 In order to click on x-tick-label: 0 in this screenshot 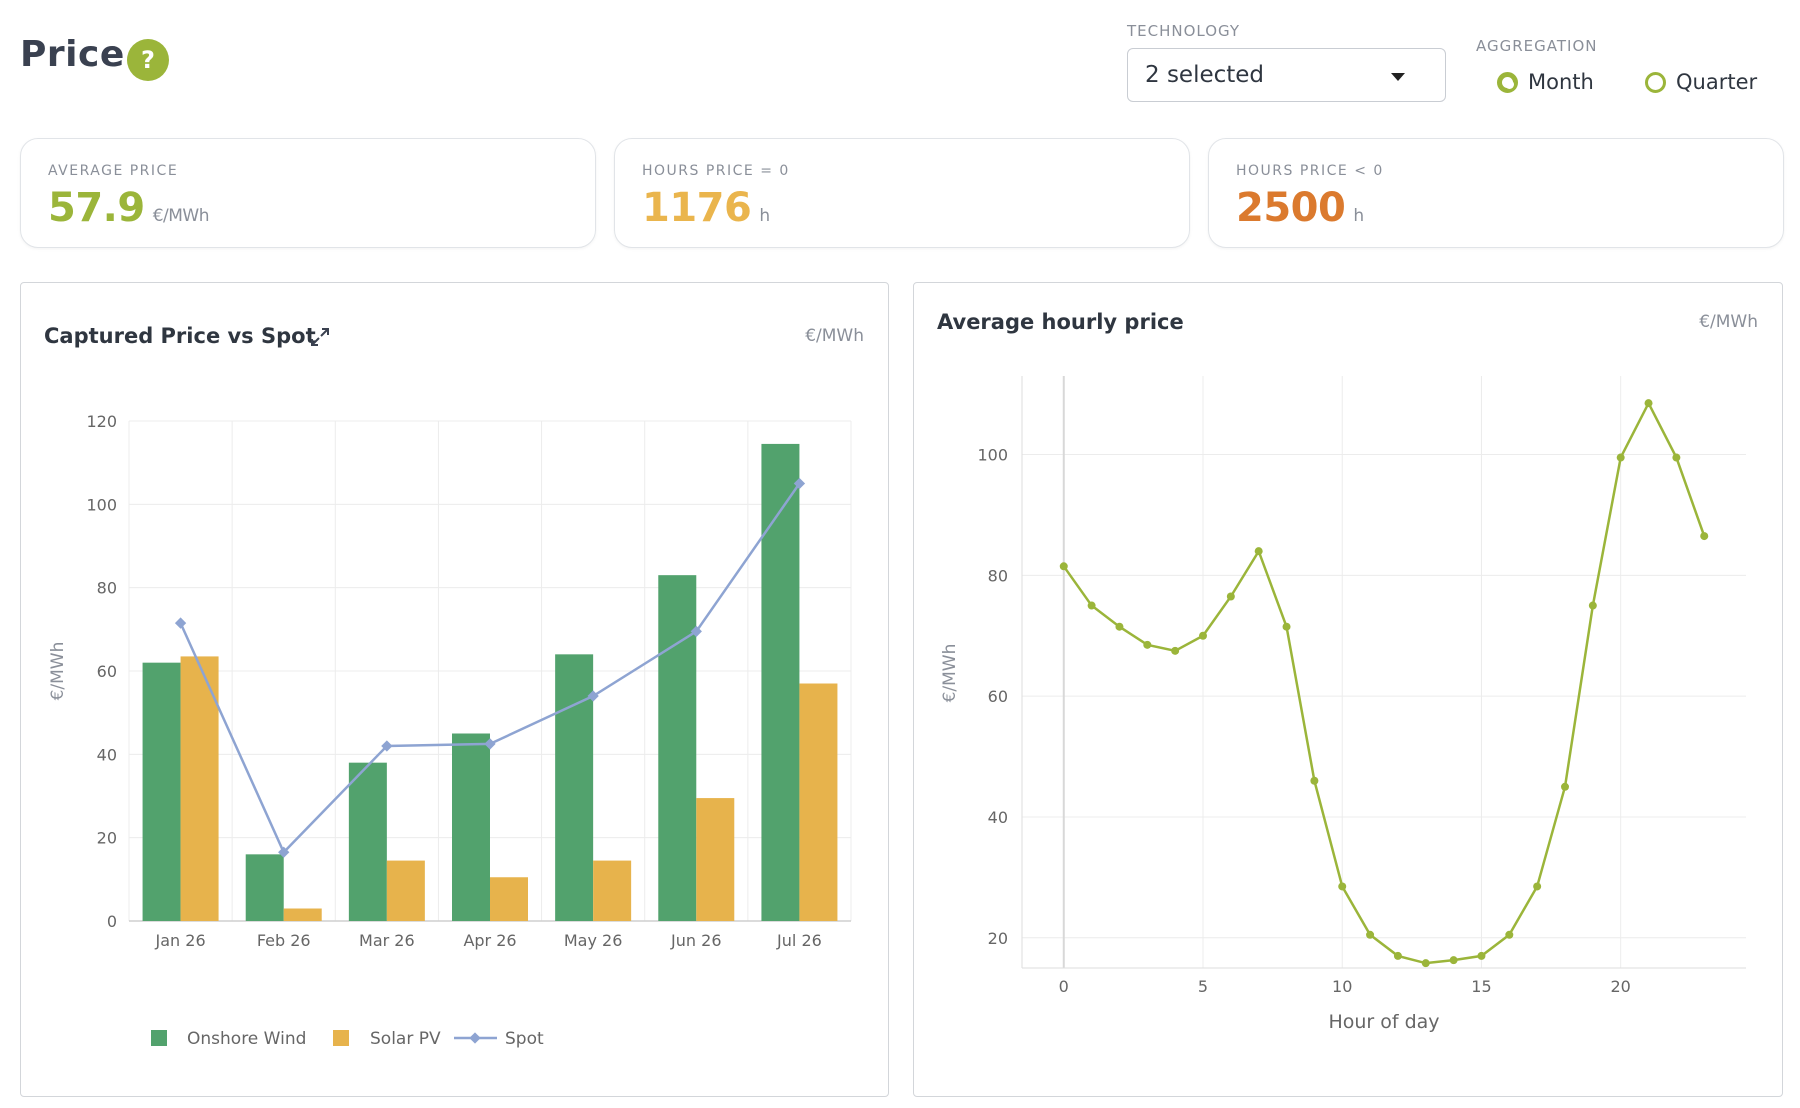, I will do `click(1064, 986)`.